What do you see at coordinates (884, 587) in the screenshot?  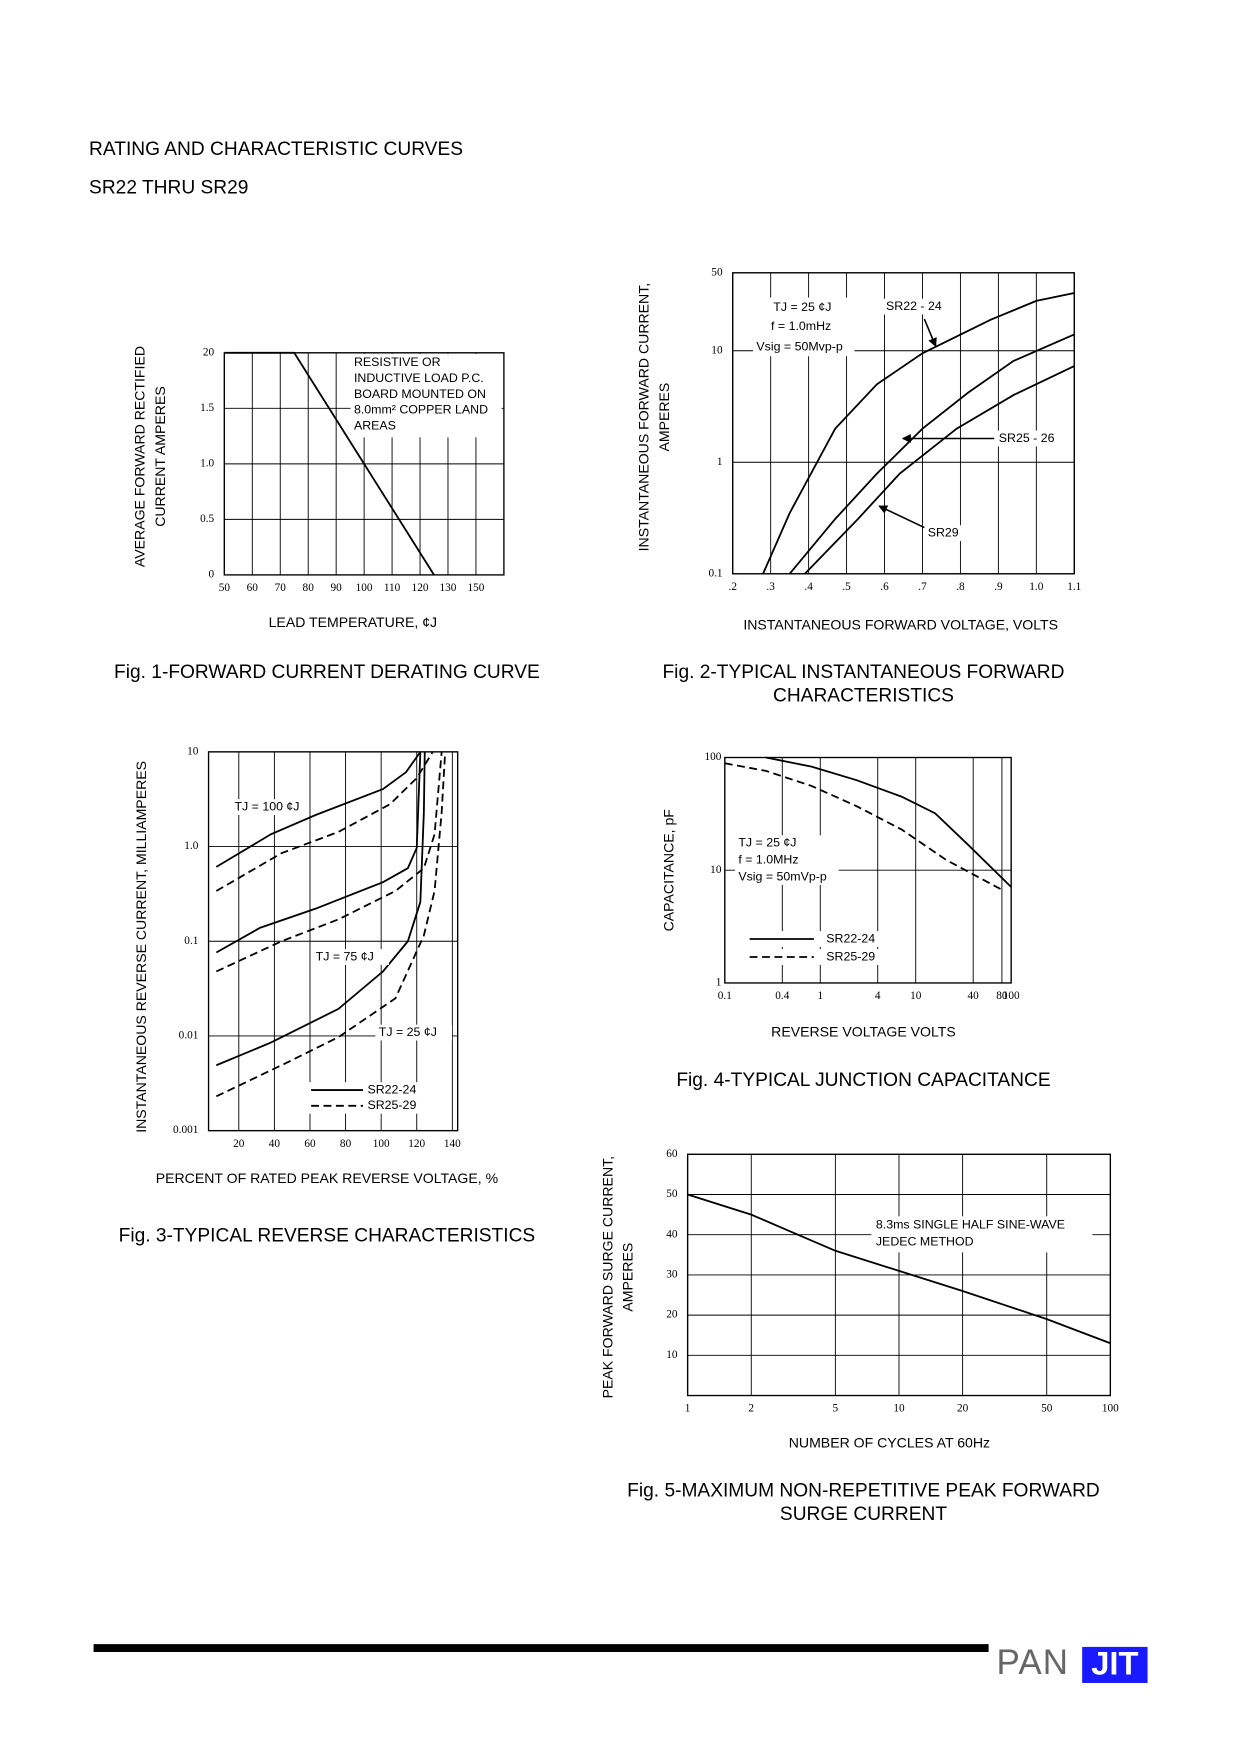 I see `x-tick-label: .6` at bounding box center [884, 587].